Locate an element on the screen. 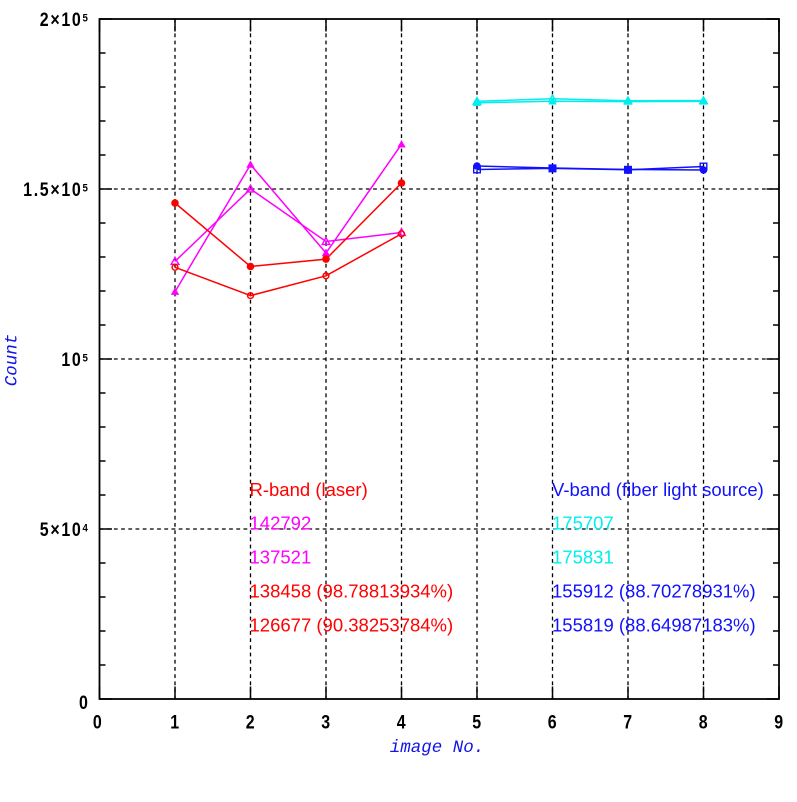 Image resolution: width=797 pixels, height=802 pixels. svg-text: 137521 is located at coordinates (281, 556).